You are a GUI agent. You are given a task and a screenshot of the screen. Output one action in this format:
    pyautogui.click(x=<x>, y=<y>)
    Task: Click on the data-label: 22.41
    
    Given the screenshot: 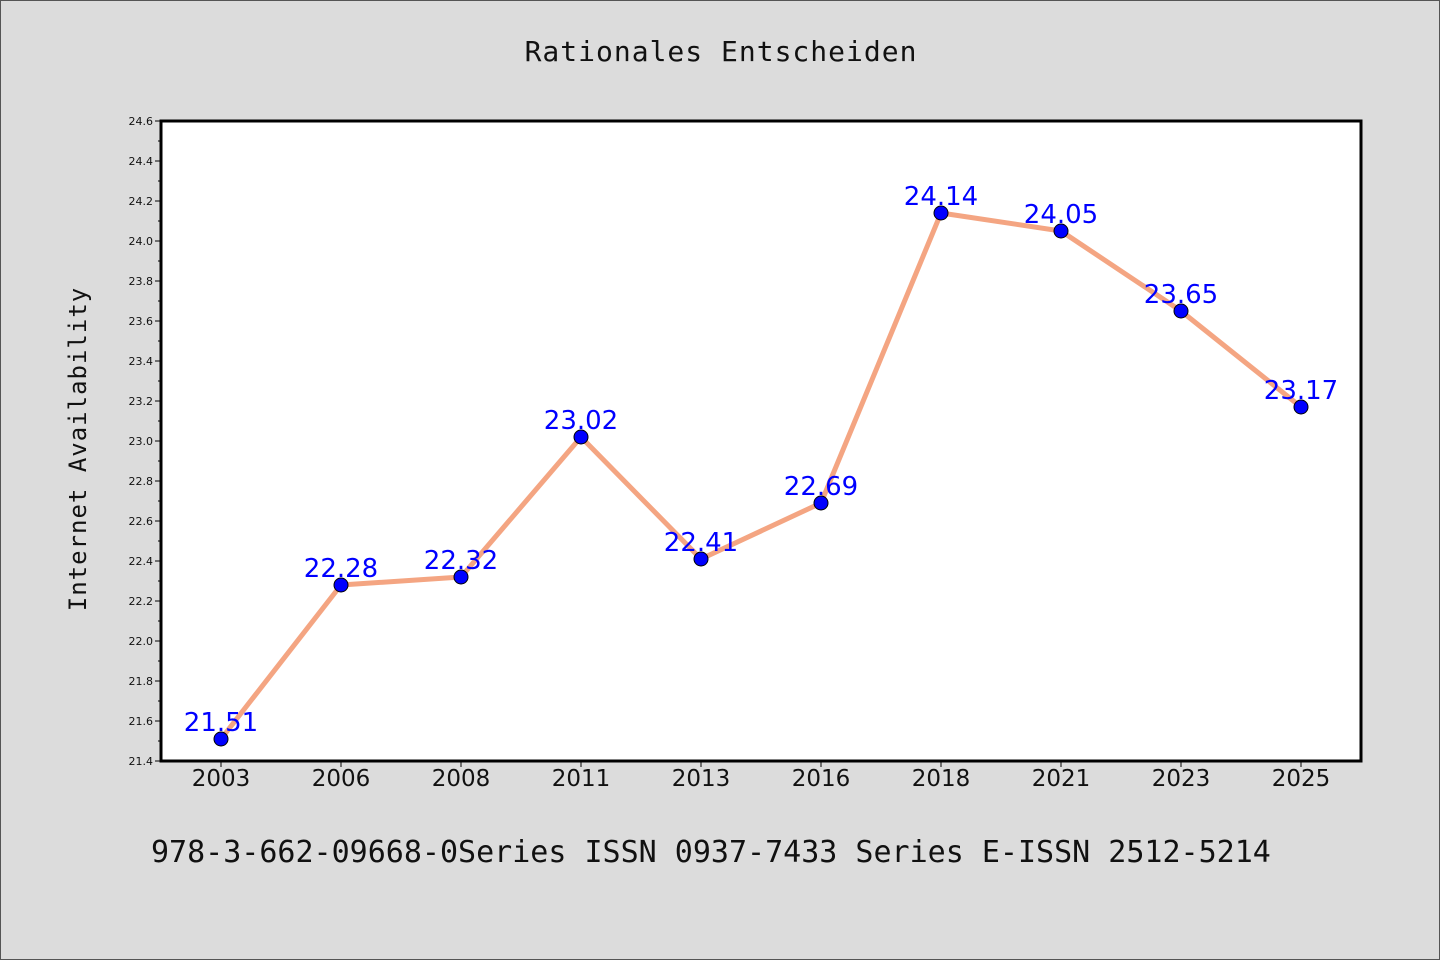 What is the action you would take?
    pyautogui.click(x=701, y=543)
    